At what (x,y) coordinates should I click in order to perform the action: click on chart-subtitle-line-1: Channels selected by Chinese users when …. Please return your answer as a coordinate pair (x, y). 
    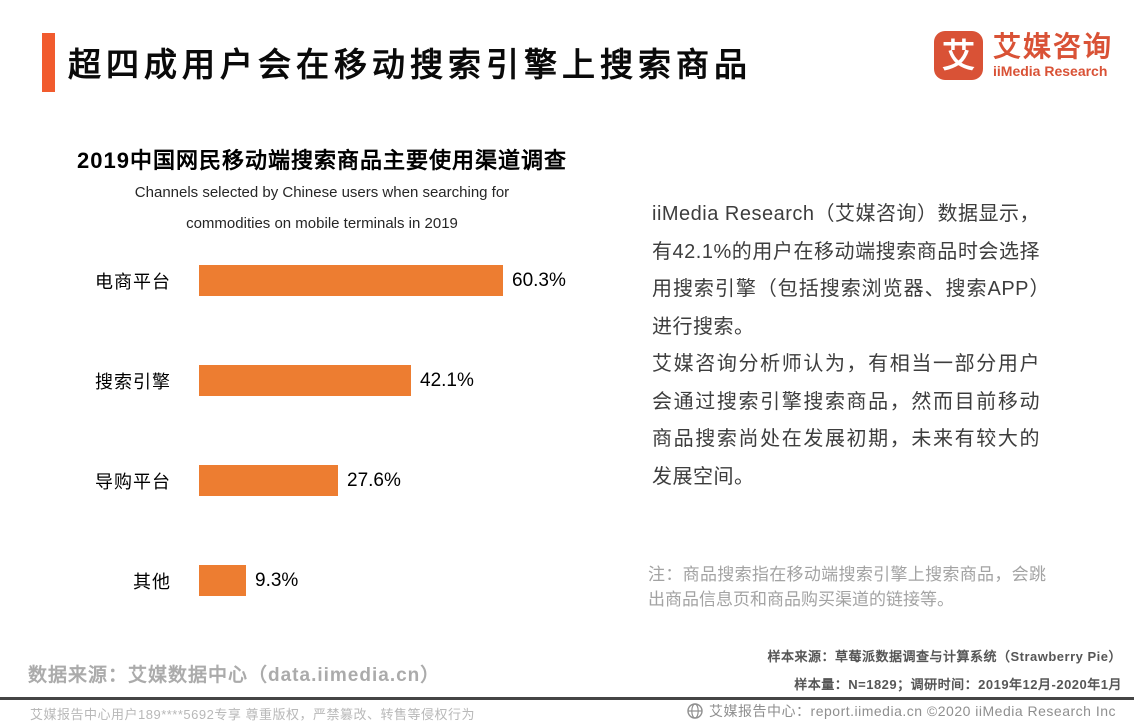
    Looking at the image, I should click on (322, 192).